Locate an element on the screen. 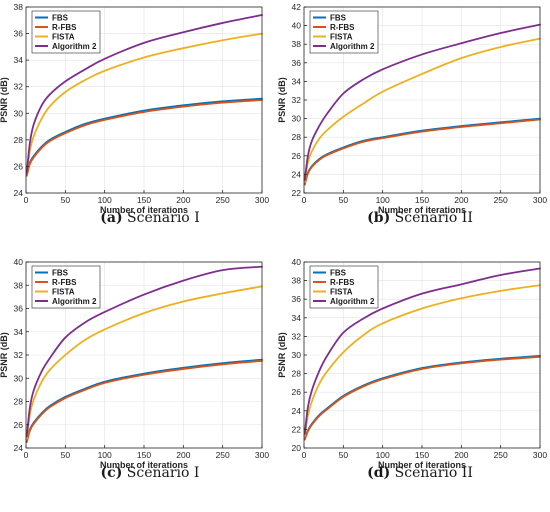  y-tick-label: 20 is located at coordinates (297, 448).